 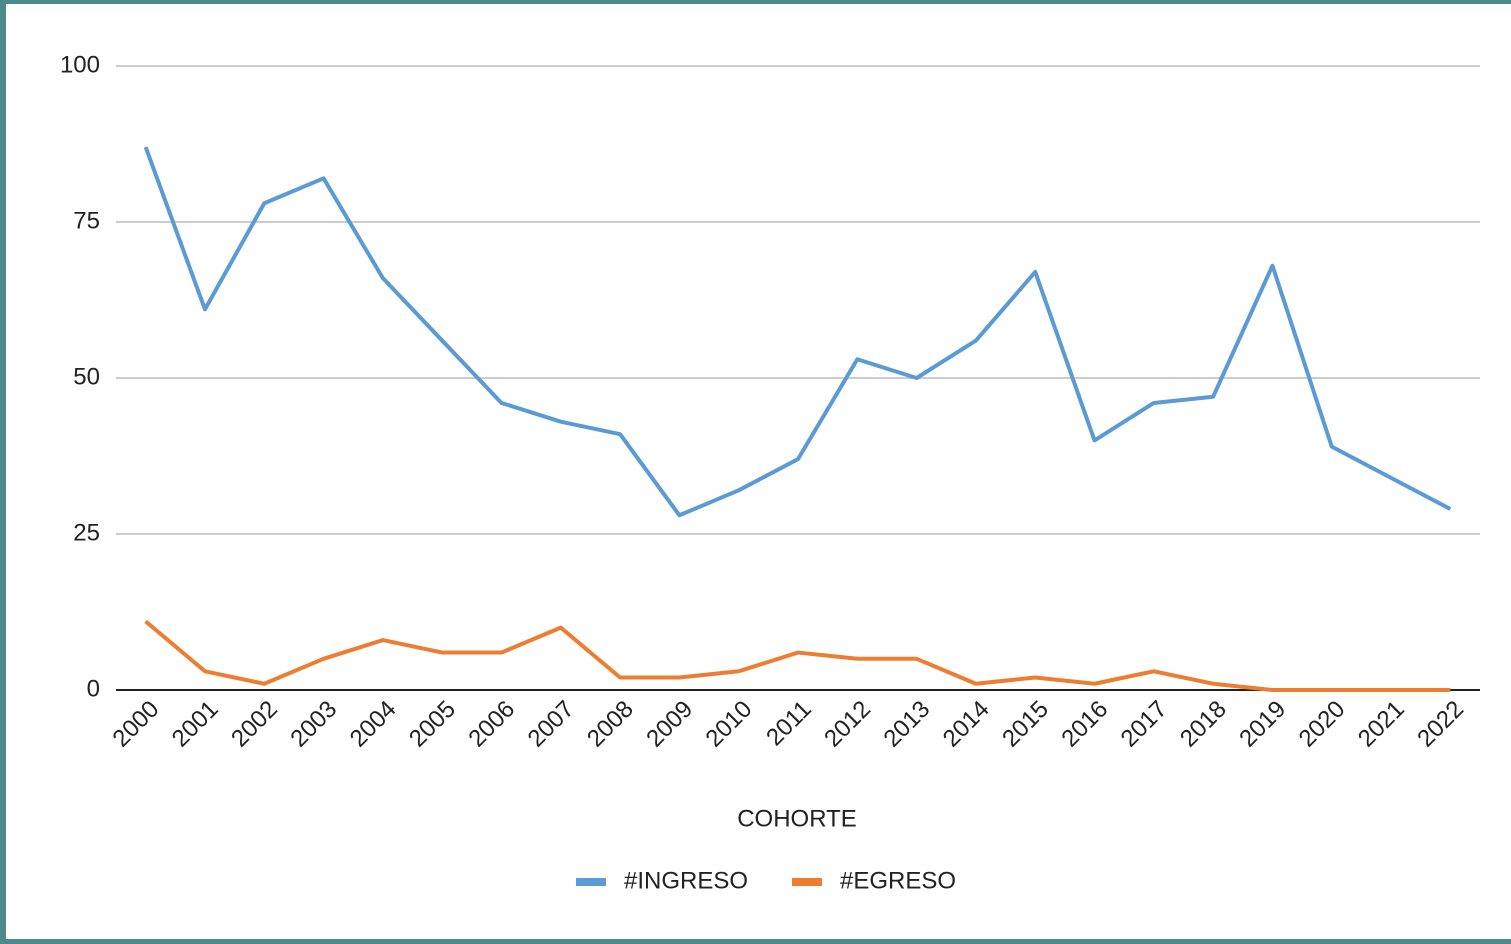 I want to click on x-tick-label: 2022, so click(x=1440, y=724).